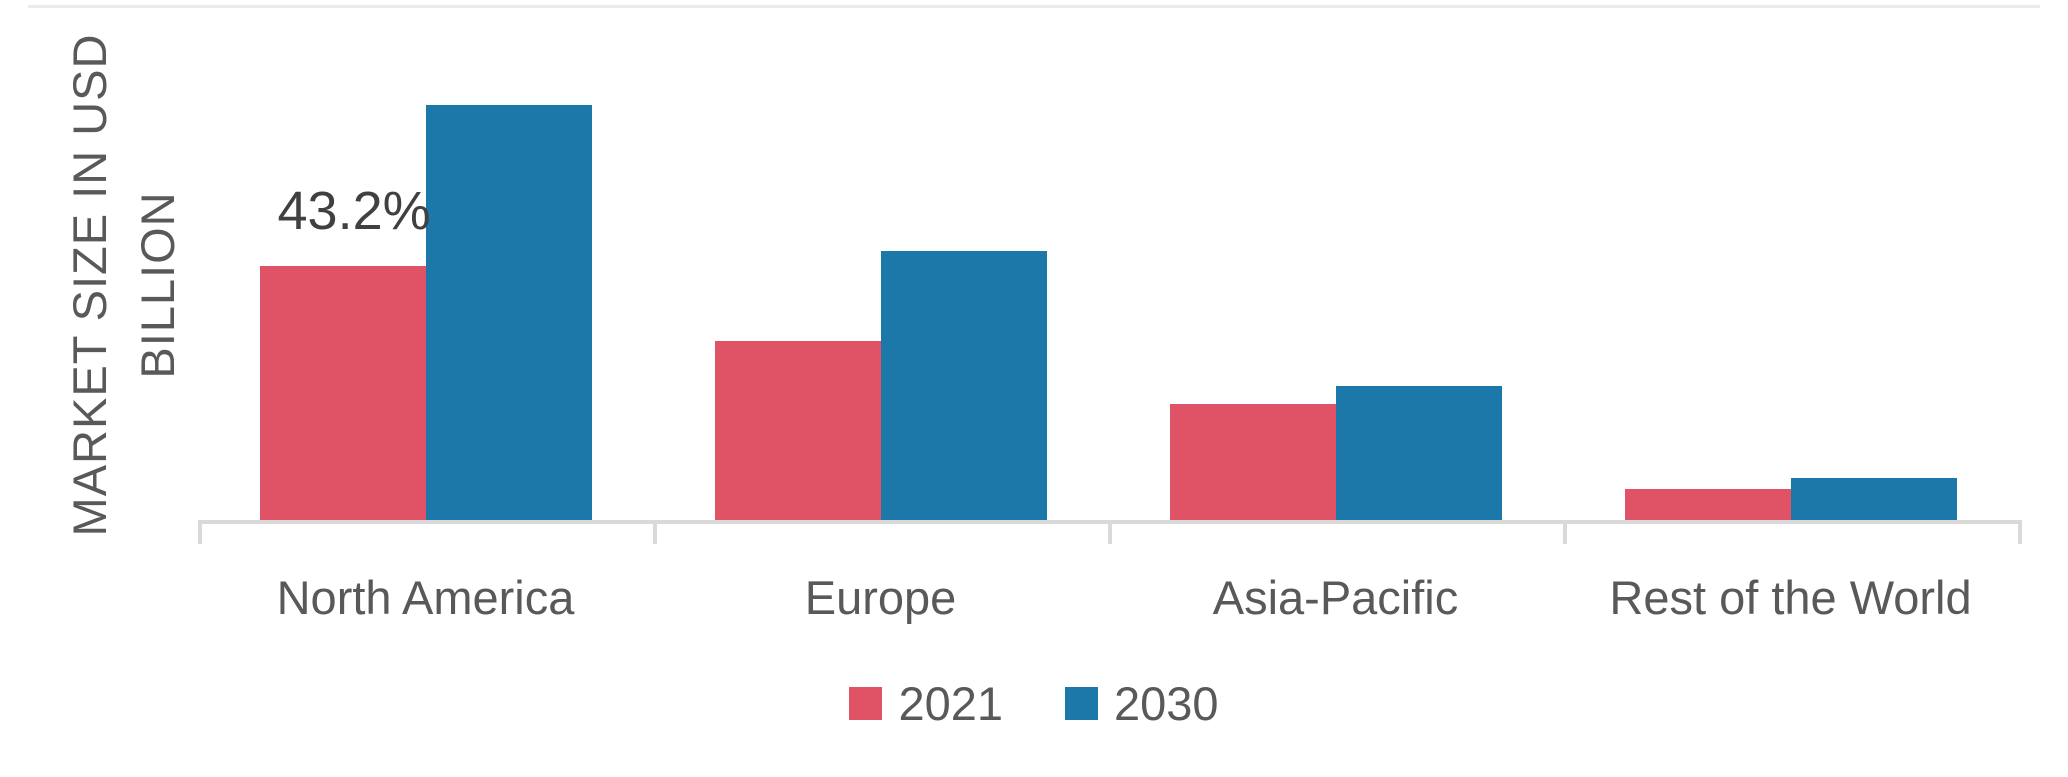 This screenshot has height=777, width=2068. Describe the element at coordinates (89, 285) in the screenshot. I see `y-axis-title-line1: MARKET SIZE IN USD` at that location.